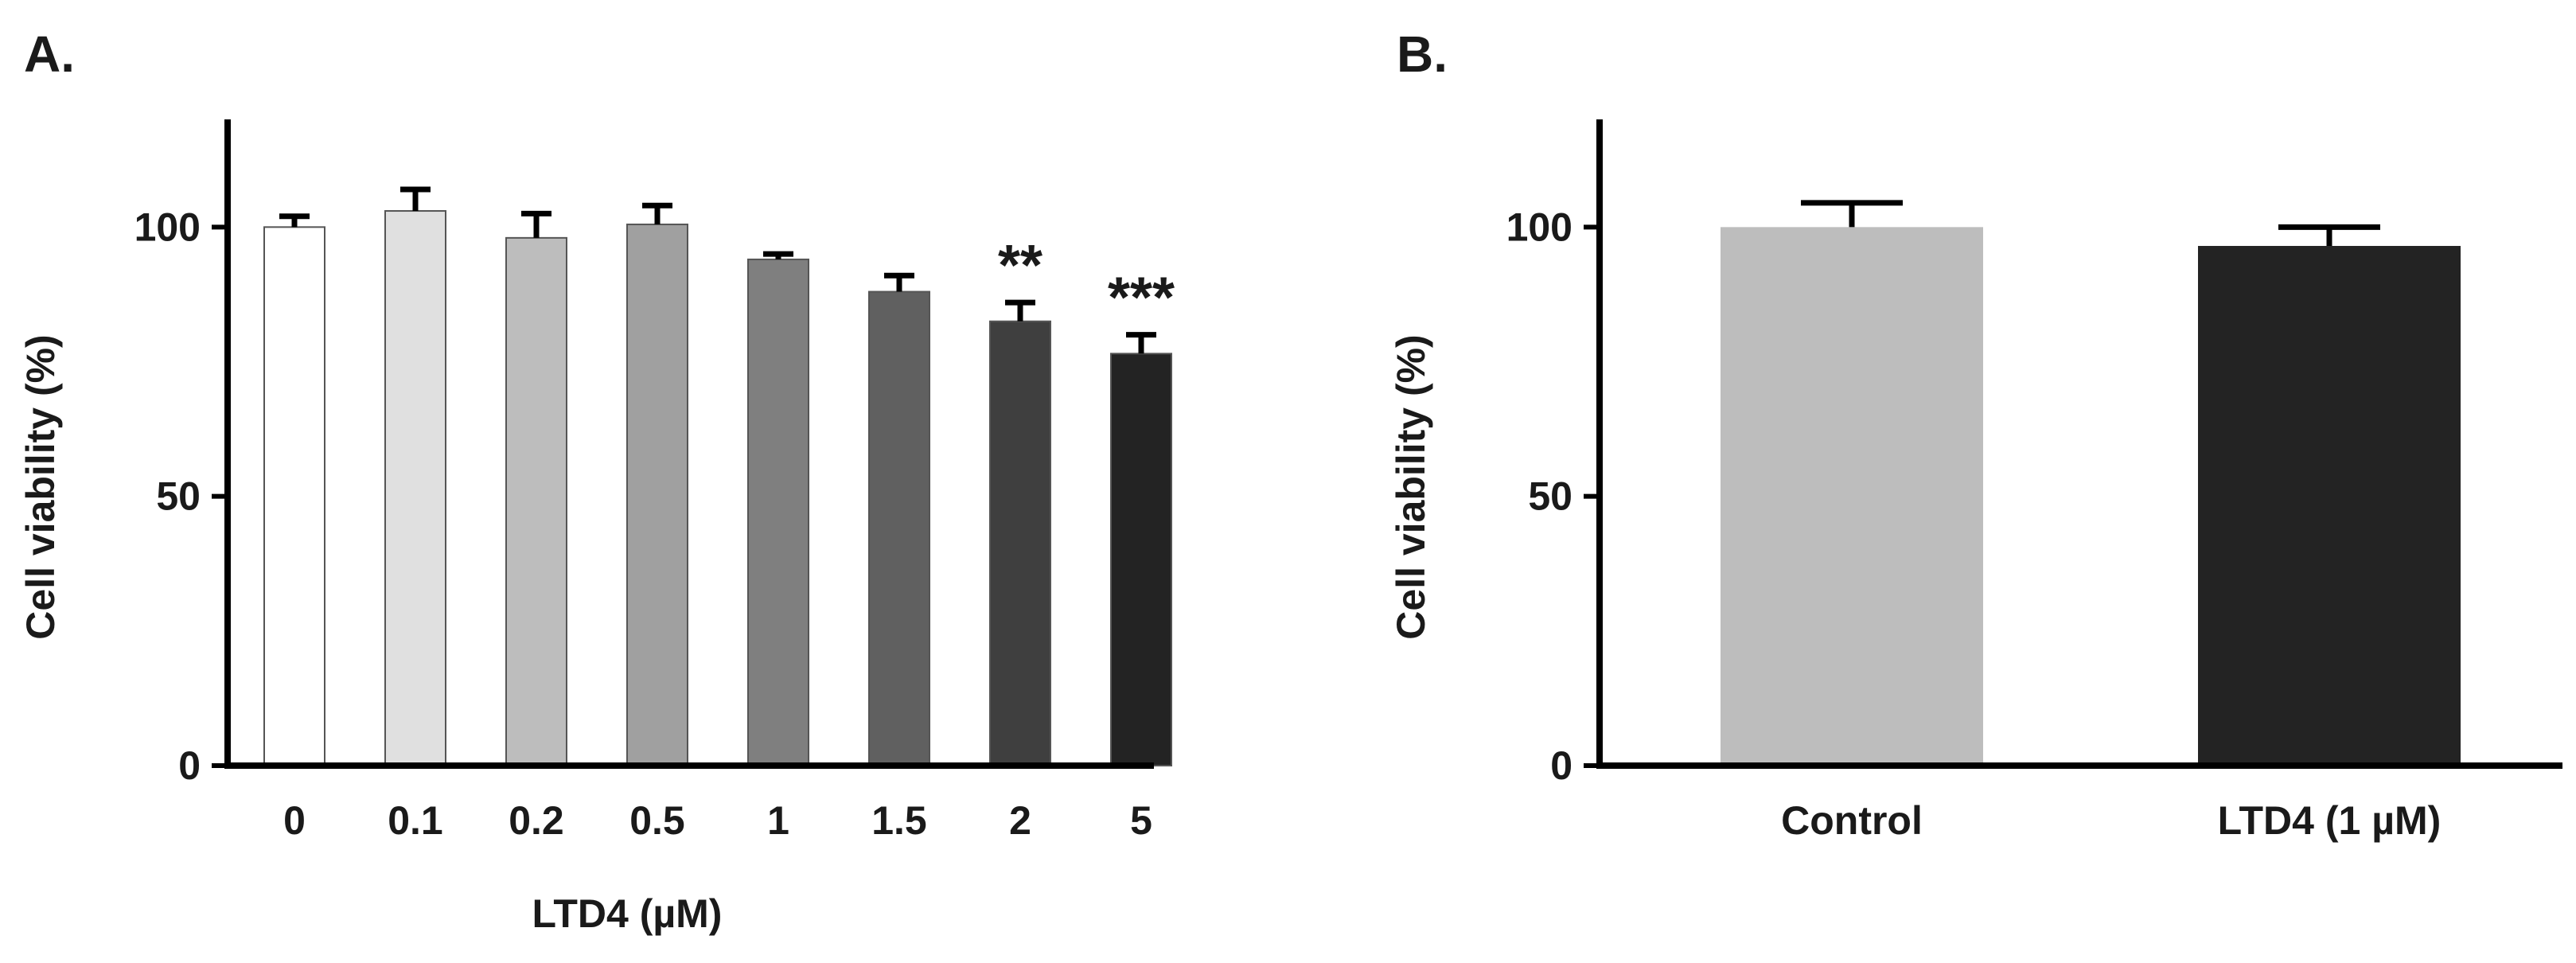  I want to click on x-tick-label: LTD4 (1 µM), so click(2330, 820).